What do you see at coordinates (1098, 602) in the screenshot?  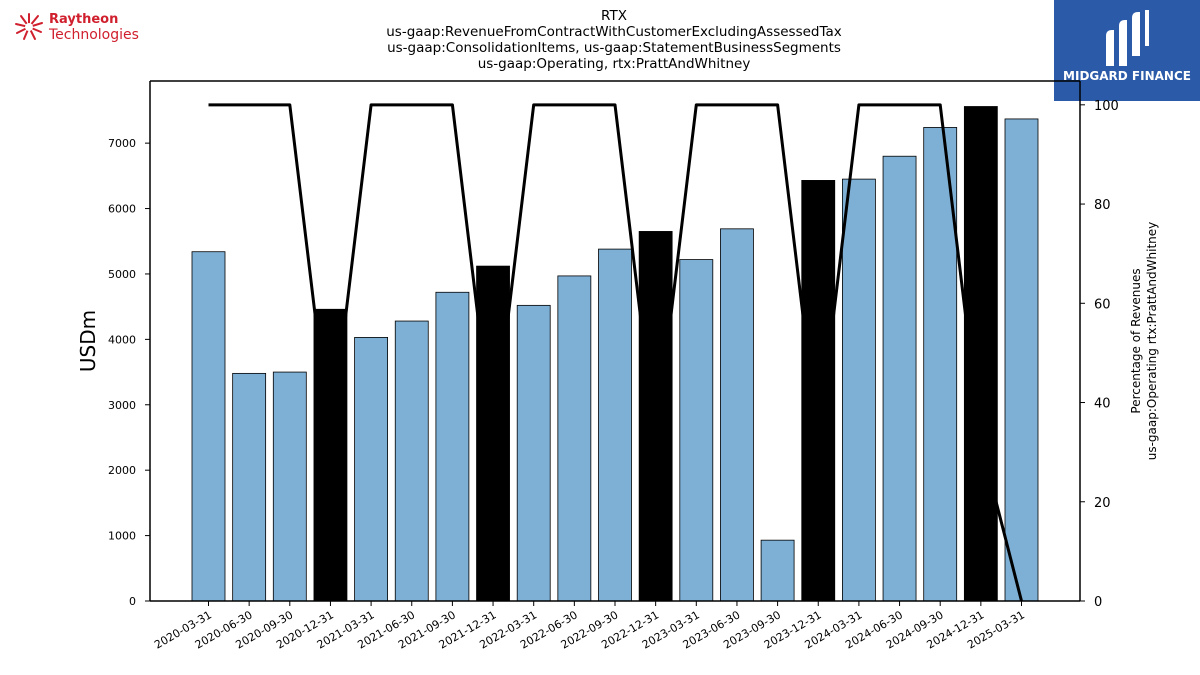 I see `y2-tick-label: 0` at bounding box center [1098, 602].